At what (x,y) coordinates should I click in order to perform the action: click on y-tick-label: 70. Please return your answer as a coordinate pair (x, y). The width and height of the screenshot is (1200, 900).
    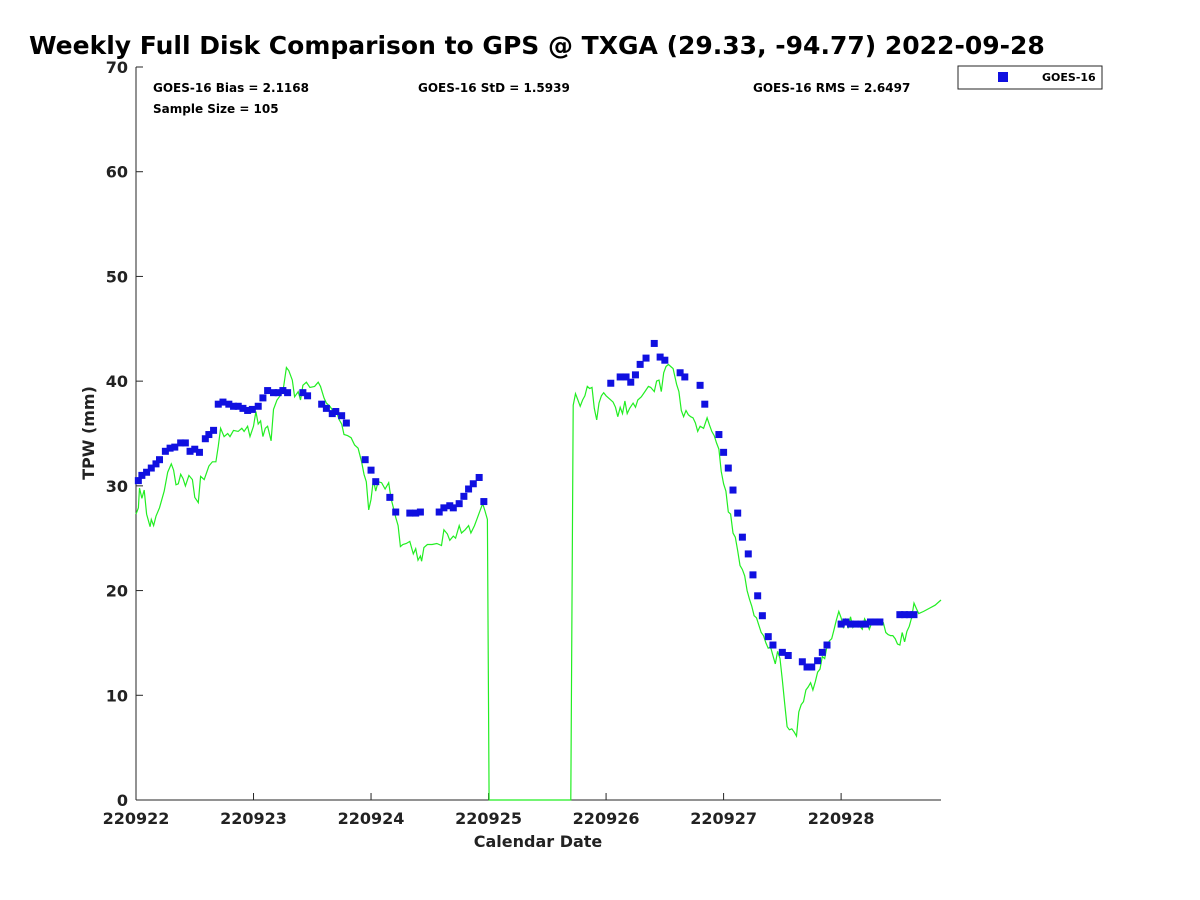
    Looking at the image, I should click on (117, 67).